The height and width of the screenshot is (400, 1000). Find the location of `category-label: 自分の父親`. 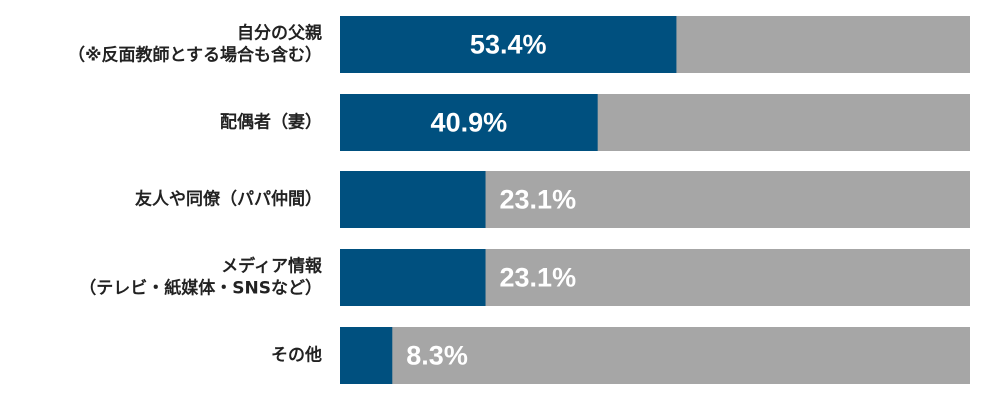

category-label: 自分の父親 is located at coordinates (279, 33).